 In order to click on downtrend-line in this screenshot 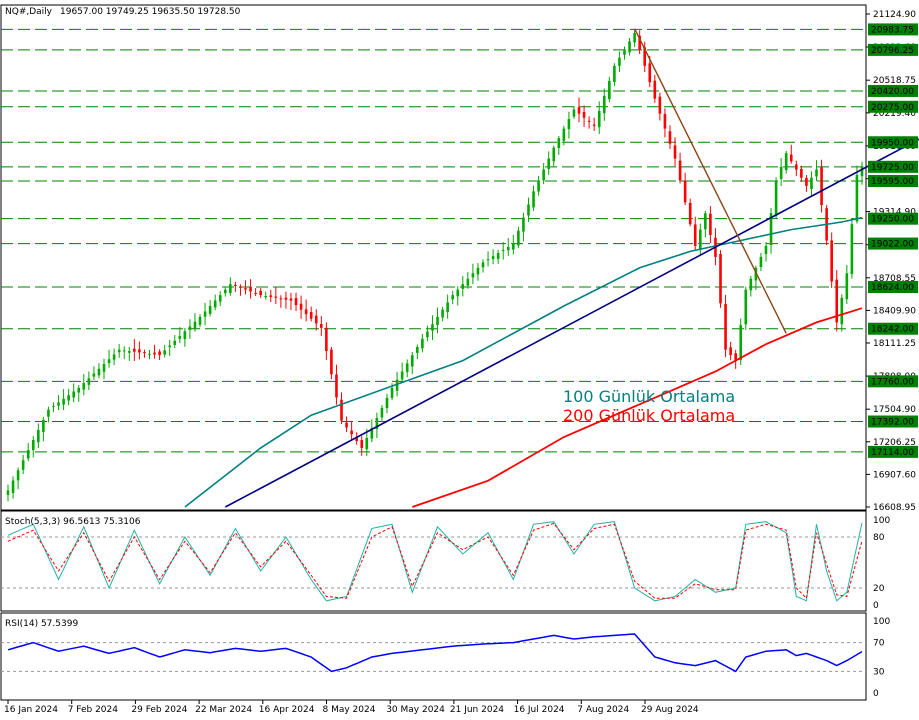, I will do `click(710, 181)`.